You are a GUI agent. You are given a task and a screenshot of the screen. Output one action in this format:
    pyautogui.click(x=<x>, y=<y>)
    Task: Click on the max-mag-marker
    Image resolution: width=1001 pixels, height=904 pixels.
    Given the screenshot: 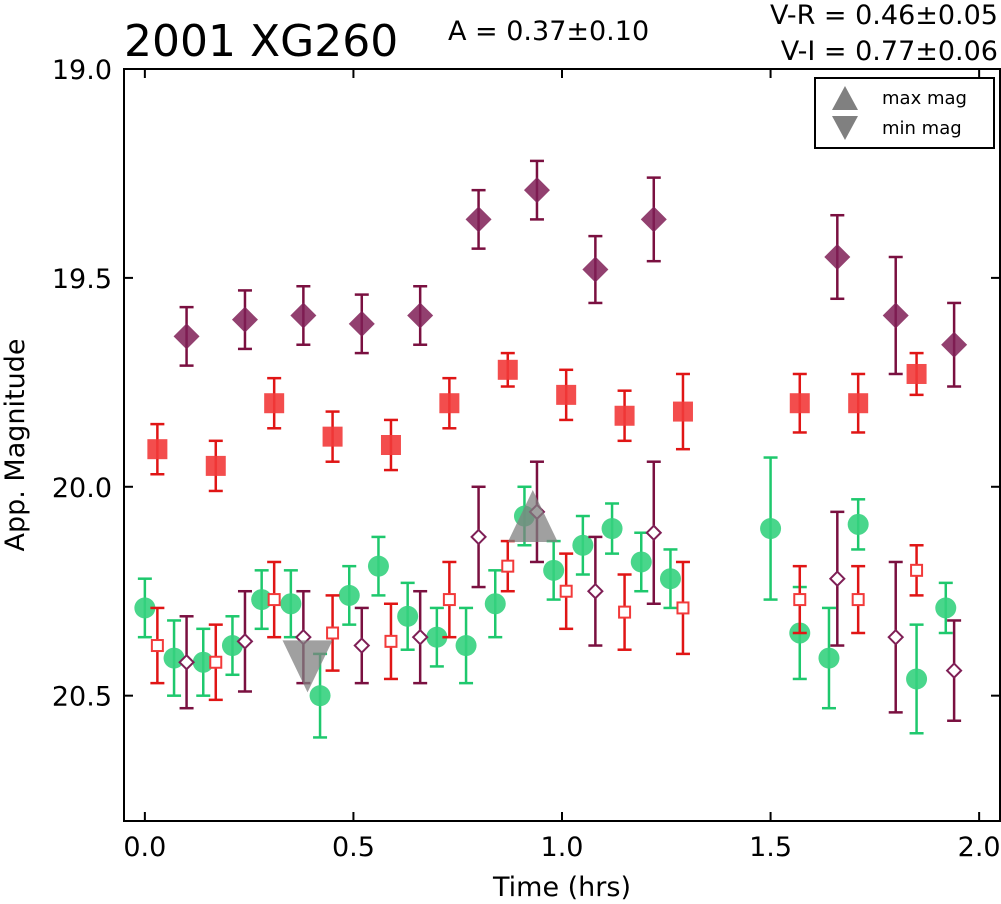 What is the action you would take?
    pyautogui.click(x=532, y=516)
    